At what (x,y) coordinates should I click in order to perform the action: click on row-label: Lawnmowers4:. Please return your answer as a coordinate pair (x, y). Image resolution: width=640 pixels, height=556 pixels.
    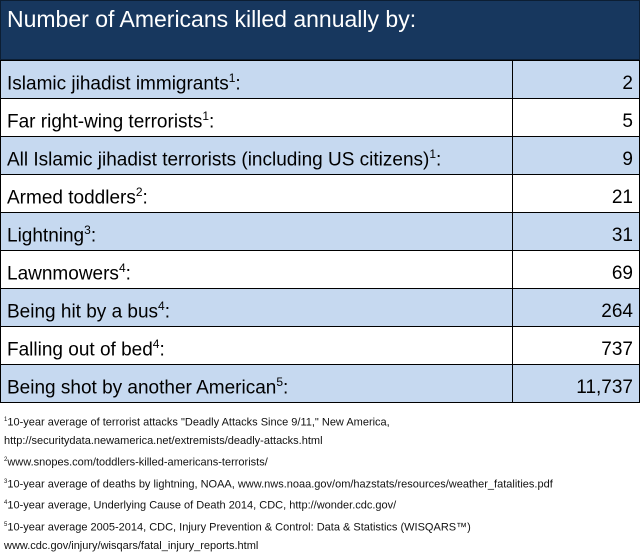
    Looking at the image, I should click on (256, 269).